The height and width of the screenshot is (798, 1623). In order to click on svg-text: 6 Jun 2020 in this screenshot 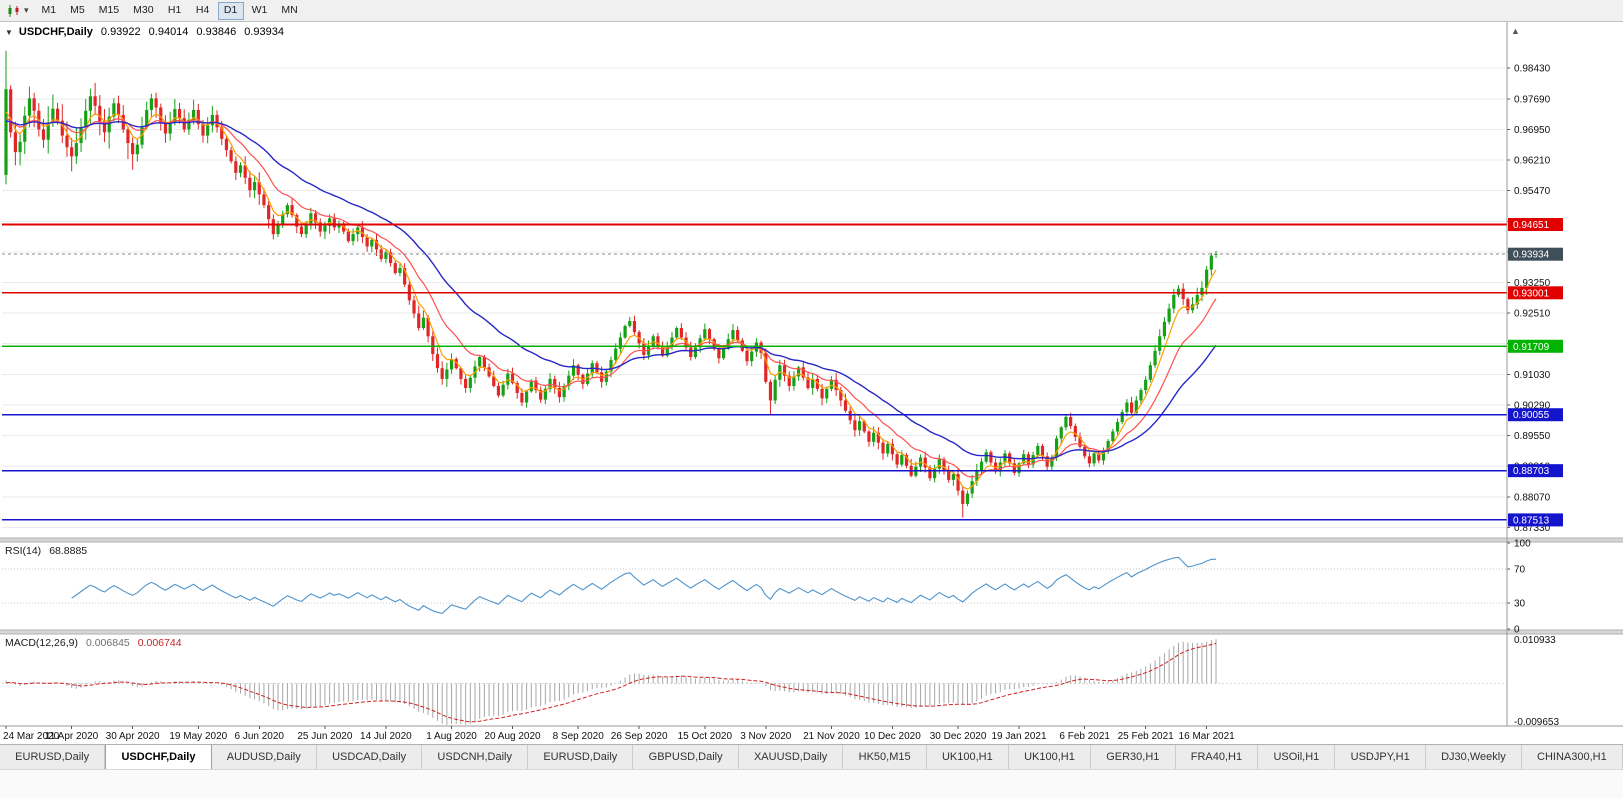, I will do `click(260, 736)`.